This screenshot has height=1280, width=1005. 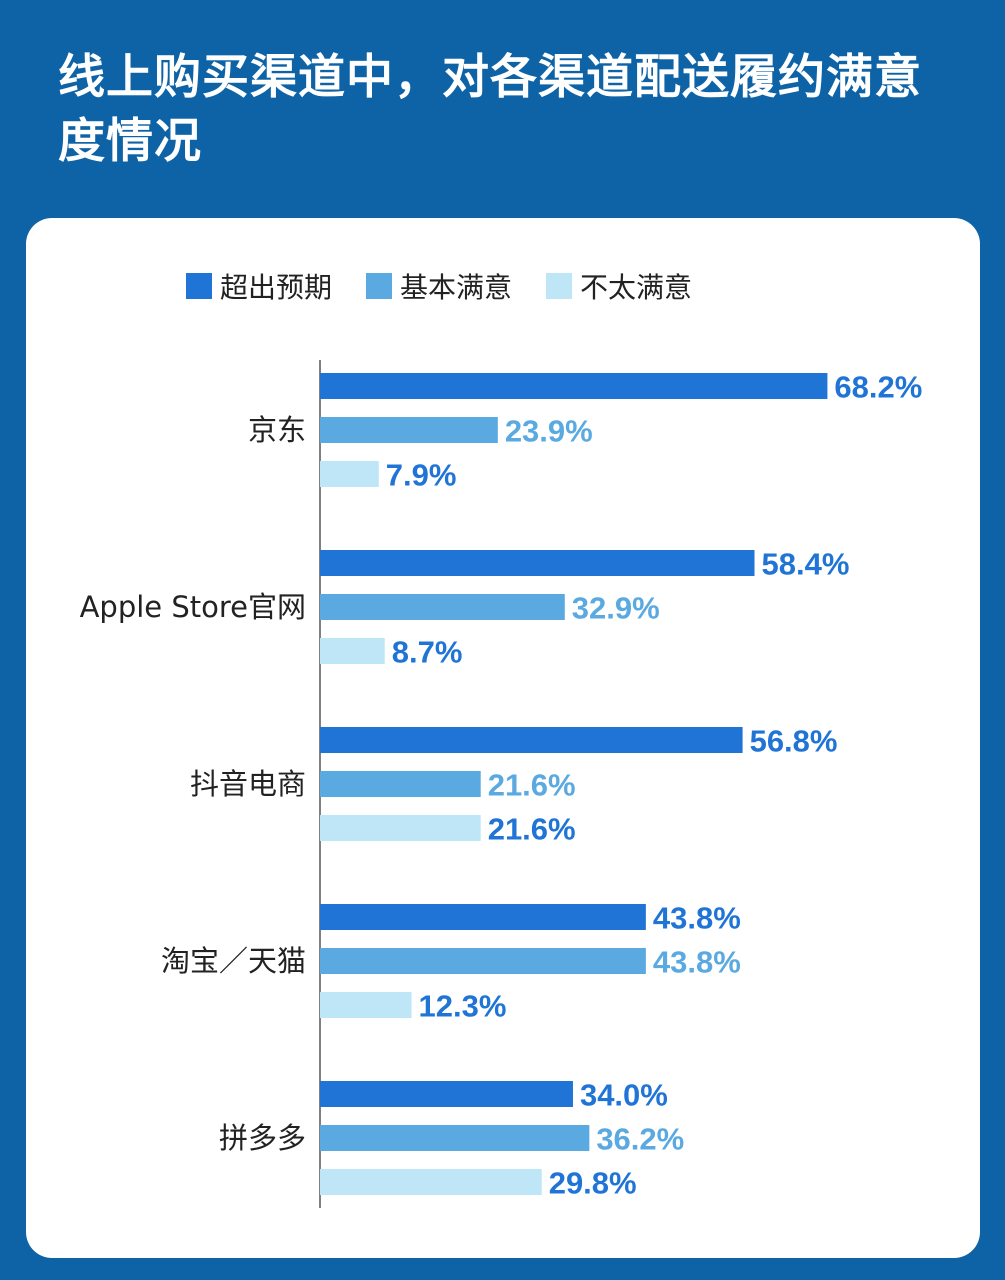 What do you see at coordinates (794, 741) in the screenshot?
I see `data-label: 56.8%` at bounding box center [794, 741].